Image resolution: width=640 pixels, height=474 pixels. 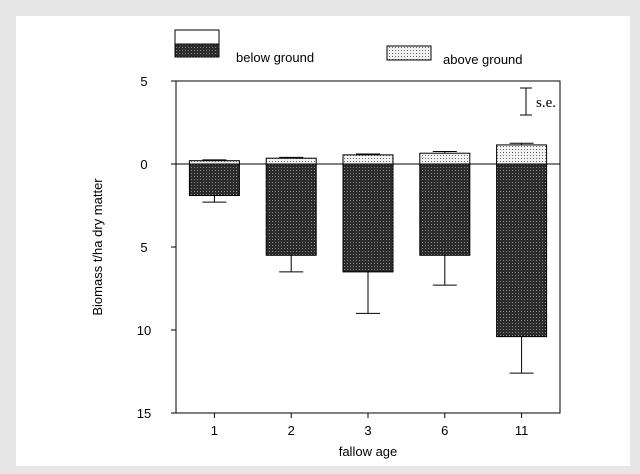 I want to click on legend-swatch-above-ground, so click(x=409, y=53).